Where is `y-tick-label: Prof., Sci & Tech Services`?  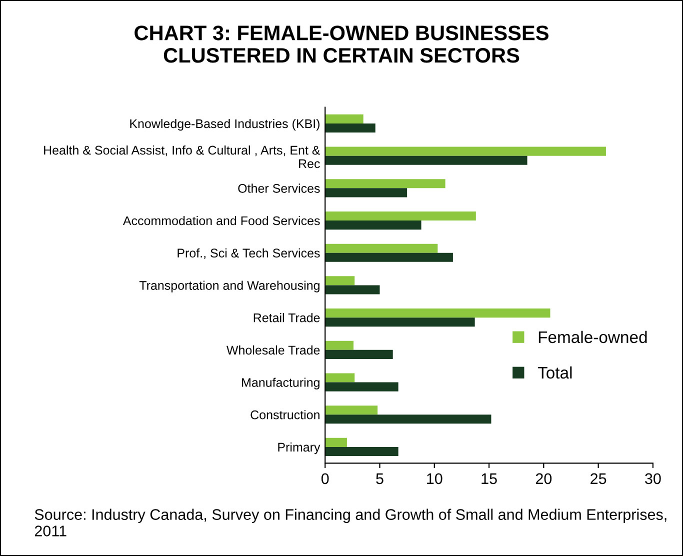
y-tick-label: Prof., Sci & Tech Services is located at coordinates (249, 254).